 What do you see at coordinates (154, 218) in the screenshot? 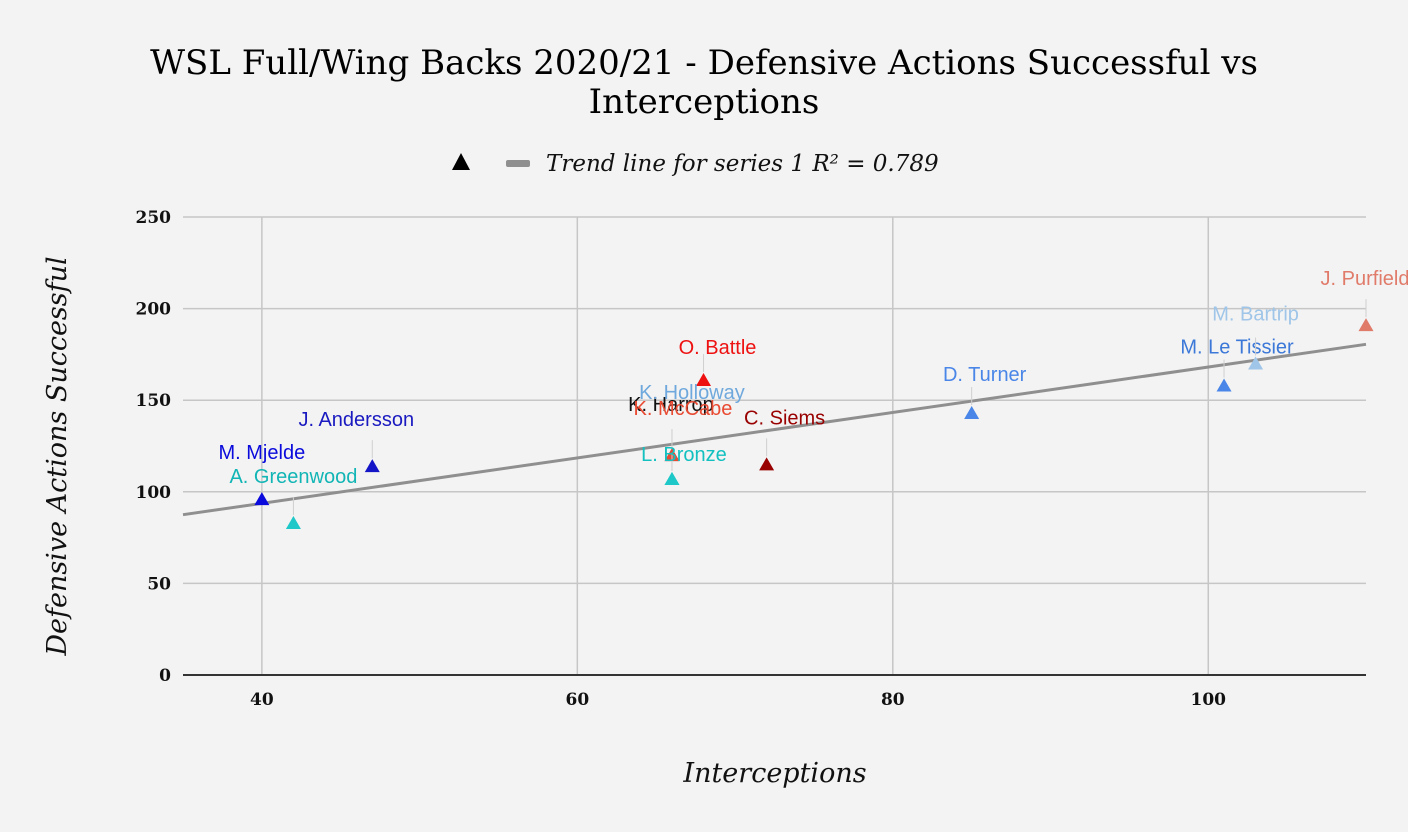
I see `y-tick-label: 250` at bounding box center [154, 218].